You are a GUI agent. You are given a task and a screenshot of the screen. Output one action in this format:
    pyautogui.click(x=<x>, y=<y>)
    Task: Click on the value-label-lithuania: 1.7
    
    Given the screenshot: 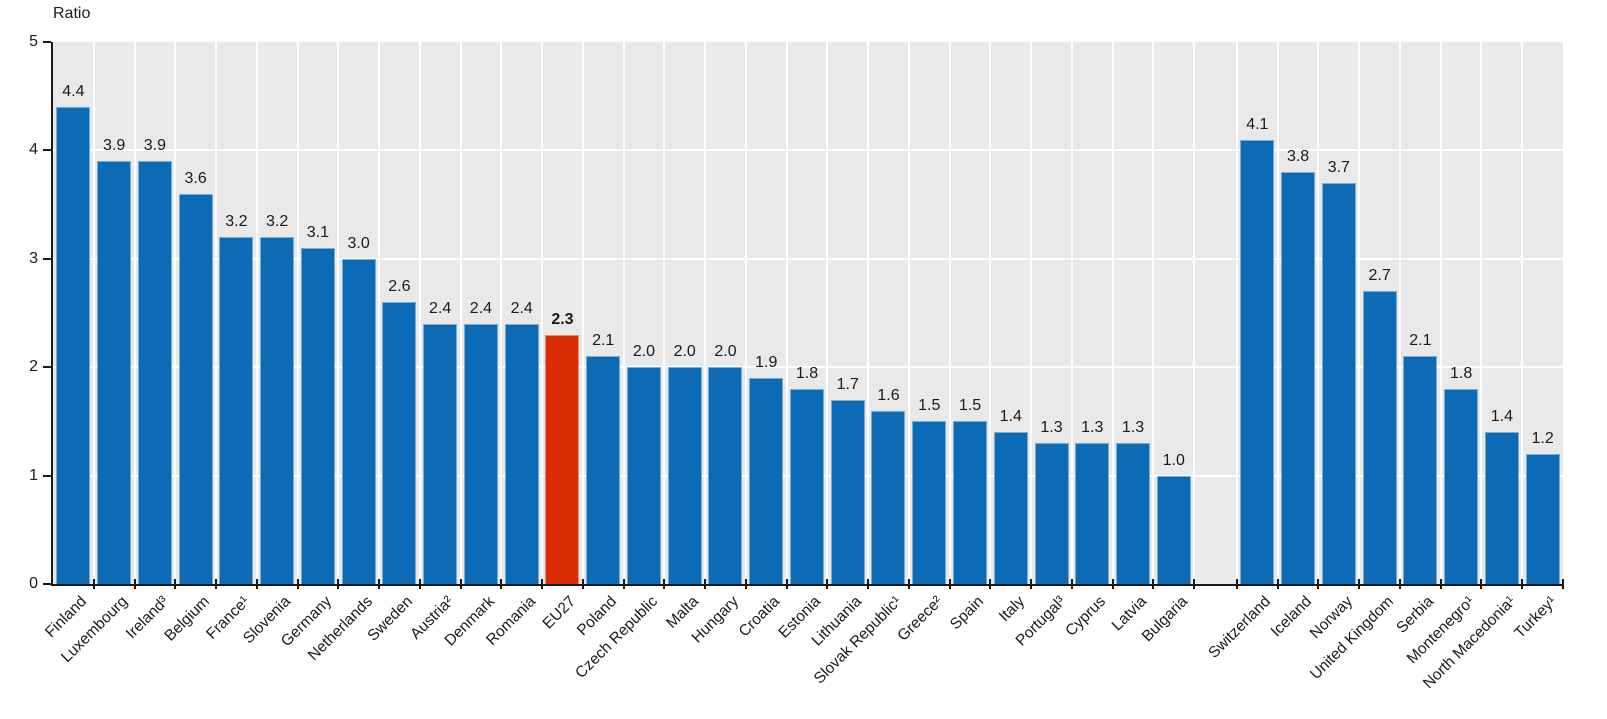 What is the action you would take?
    pyautogui.click(x=847, y=384)
    